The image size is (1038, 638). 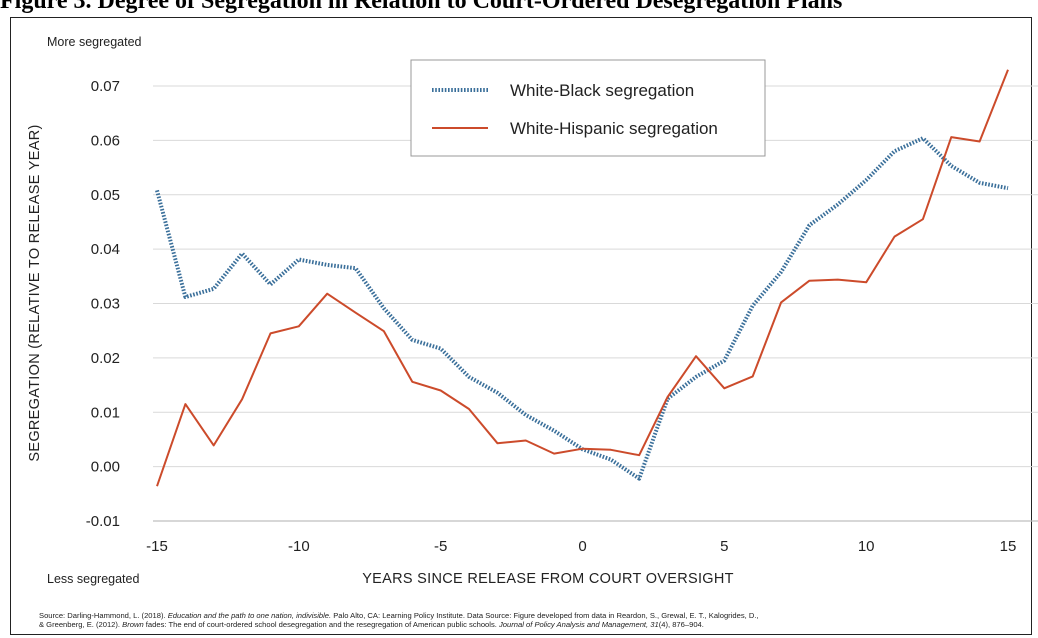 I want to click on source-text-3: & Greenberg, E. (2012)., so click(x=81, y=624).